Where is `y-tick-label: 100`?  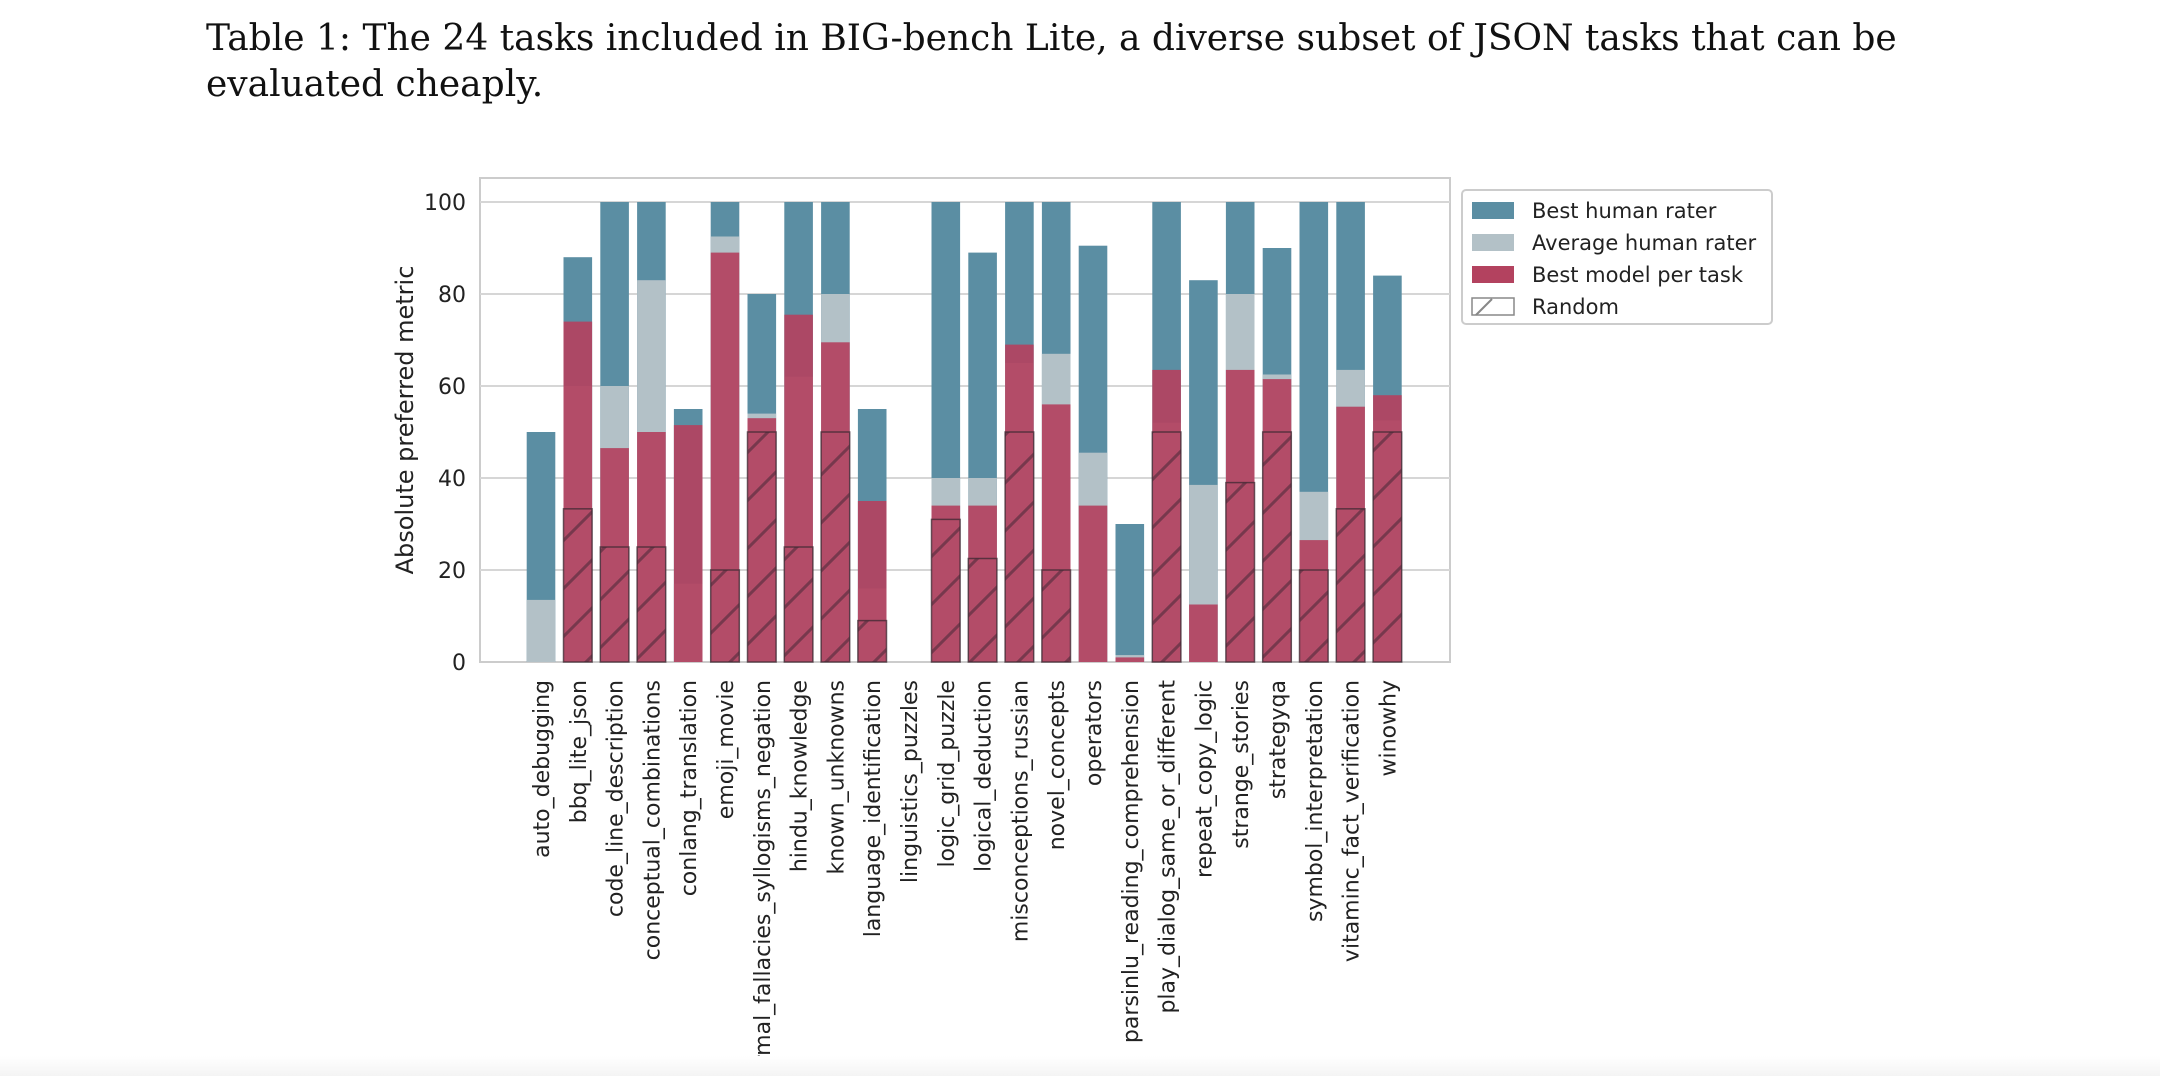
y-tick-label: 100 is located at coordinates (445, 203).